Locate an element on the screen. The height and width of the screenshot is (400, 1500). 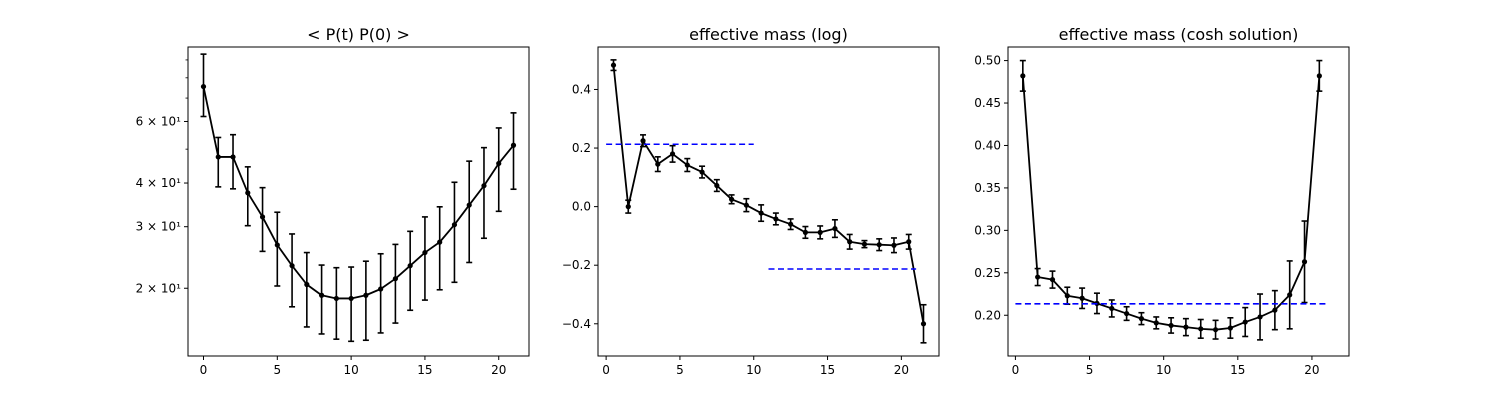
y-tick-label: 0.45 is located at coordinates (987, 103).